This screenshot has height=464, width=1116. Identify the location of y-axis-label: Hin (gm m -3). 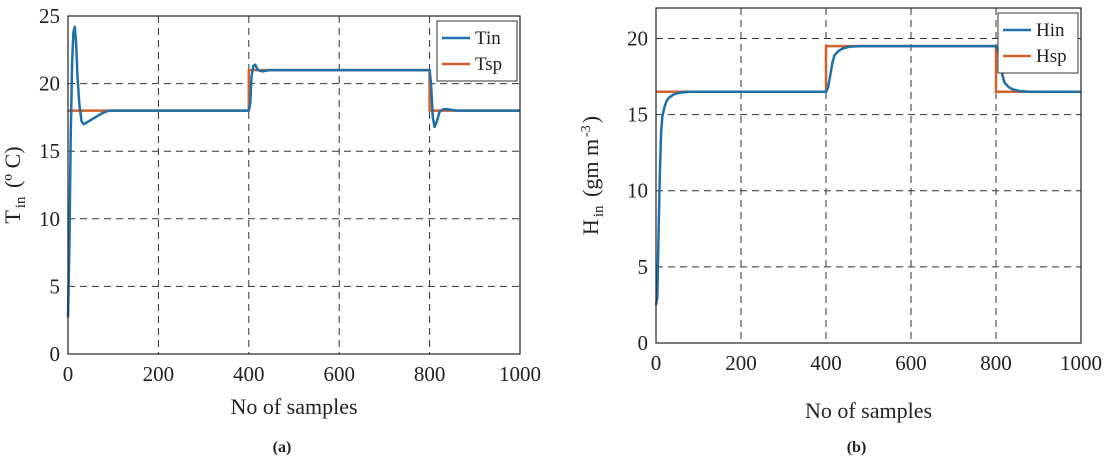
(592, 175).